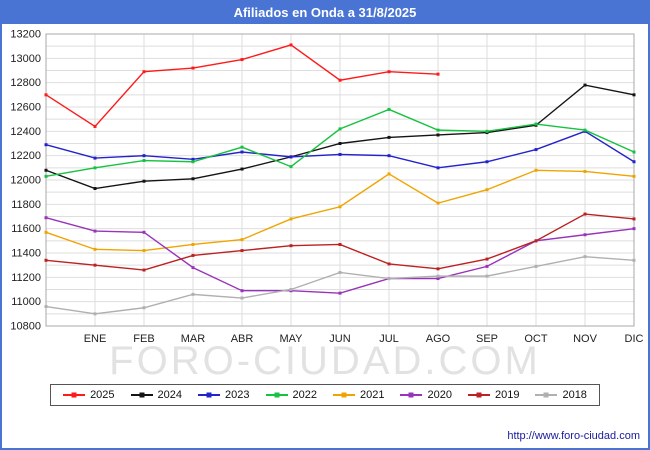 The height and width of the screenshot is (450, 650). What do you see at coordinates (325, 395) in the screenshot?
I see `legend: 2025 2024 2023 2022 2021 2020 2019 2018` at bounding box center [325, 395].